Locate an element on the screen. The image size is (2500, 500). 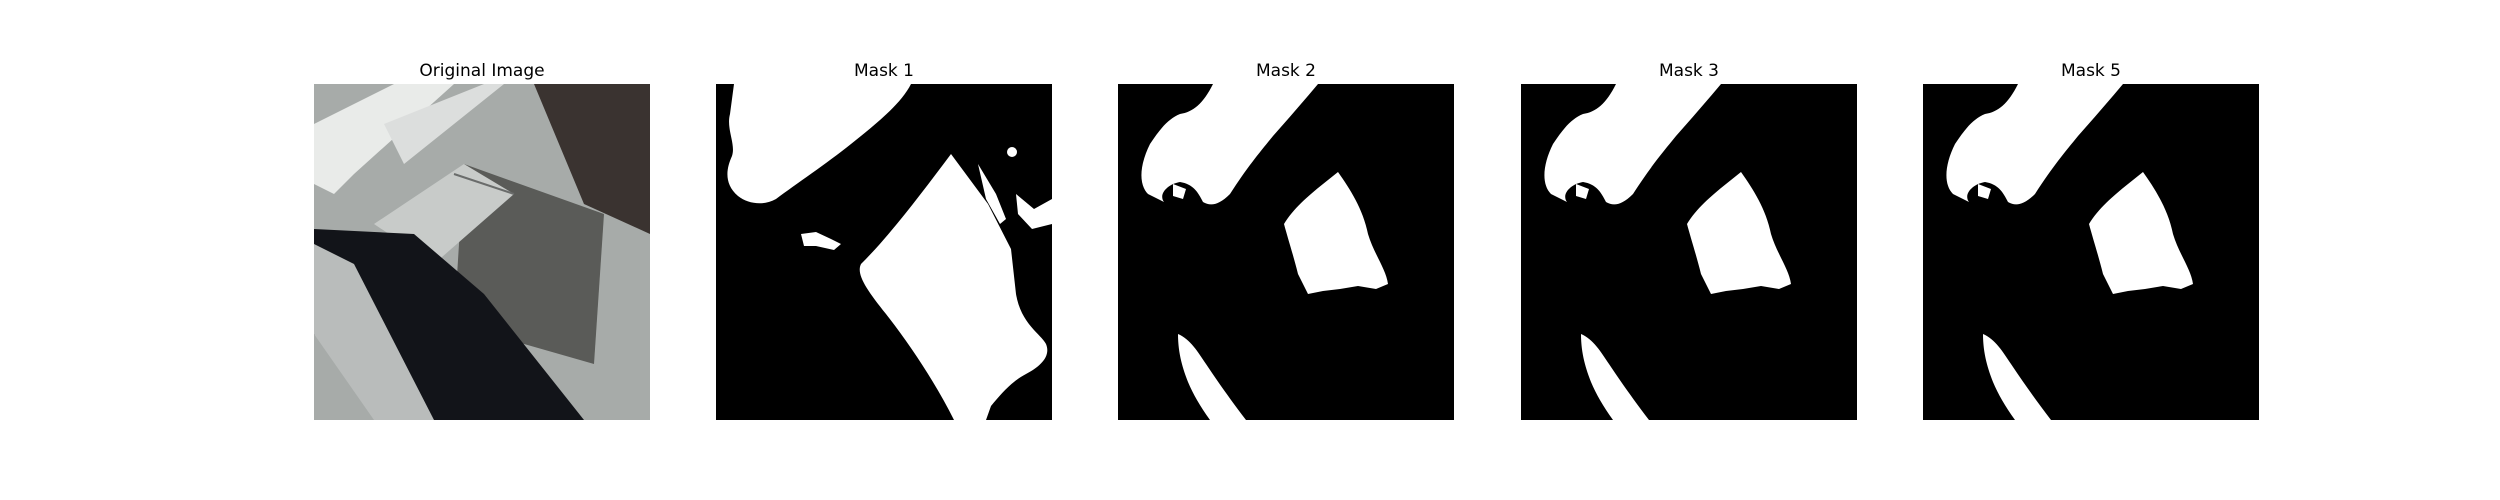
original-image is located at coordinates (482, 252).